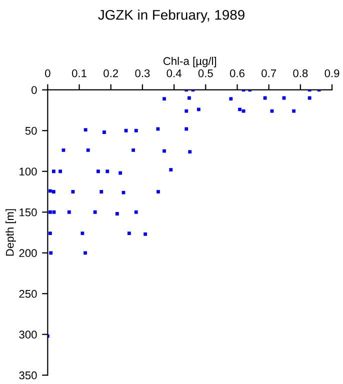 Image resolution: width=343 pixels, height=384 pixels. What do you see at coordinates (28, 253) in the screenshot?
I see `y-tick-label: 200` at bounding box center [28, 253].